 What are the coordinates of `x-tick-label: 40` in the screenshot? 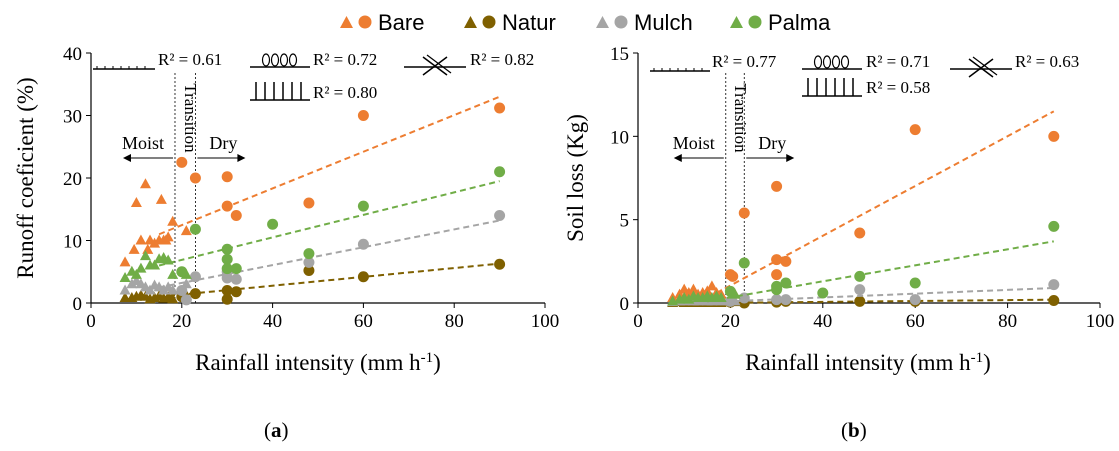 It's located at (272, 321).